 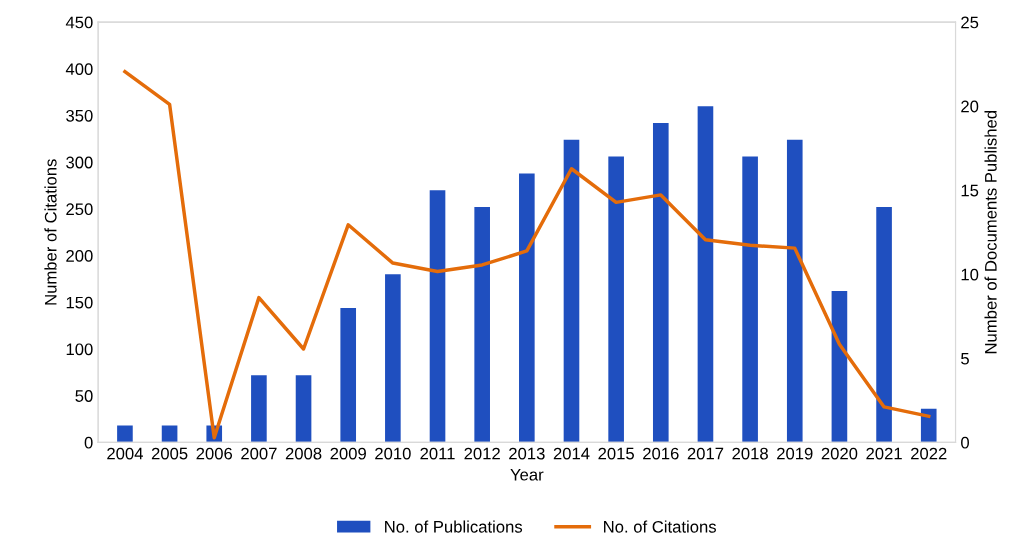 I want to click on y-tick-label: 150, so click(x=79, y=302).